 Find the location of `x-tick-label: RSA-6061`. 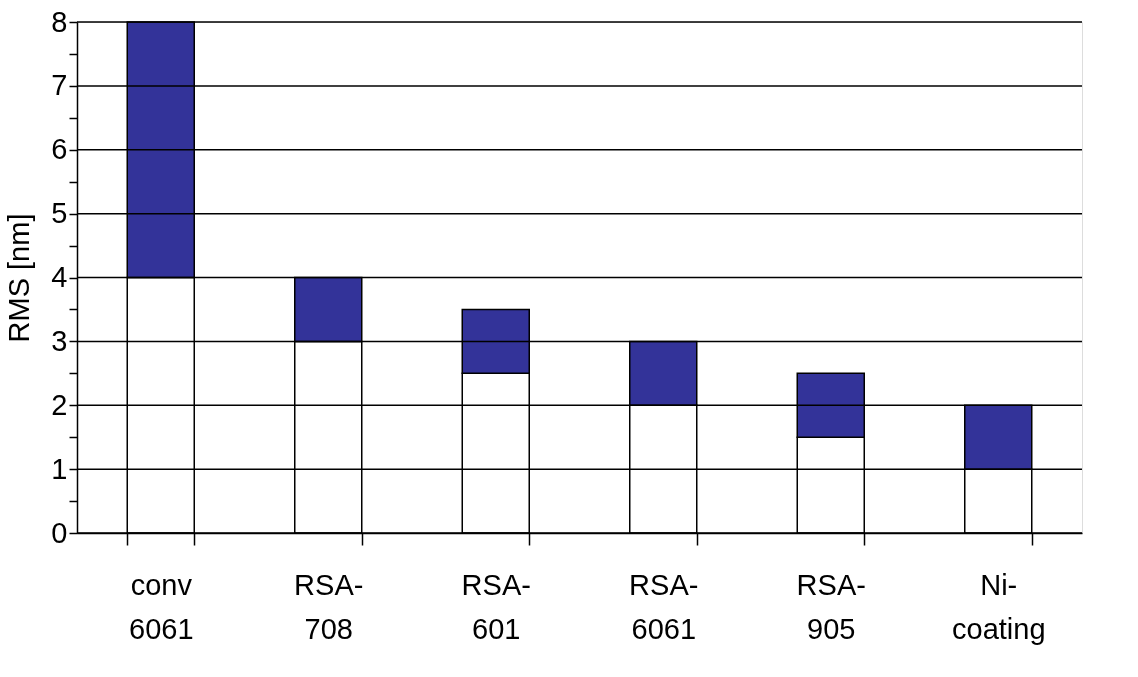

x-tick-label: RSA-6061 is located at coordinates (664, 606).